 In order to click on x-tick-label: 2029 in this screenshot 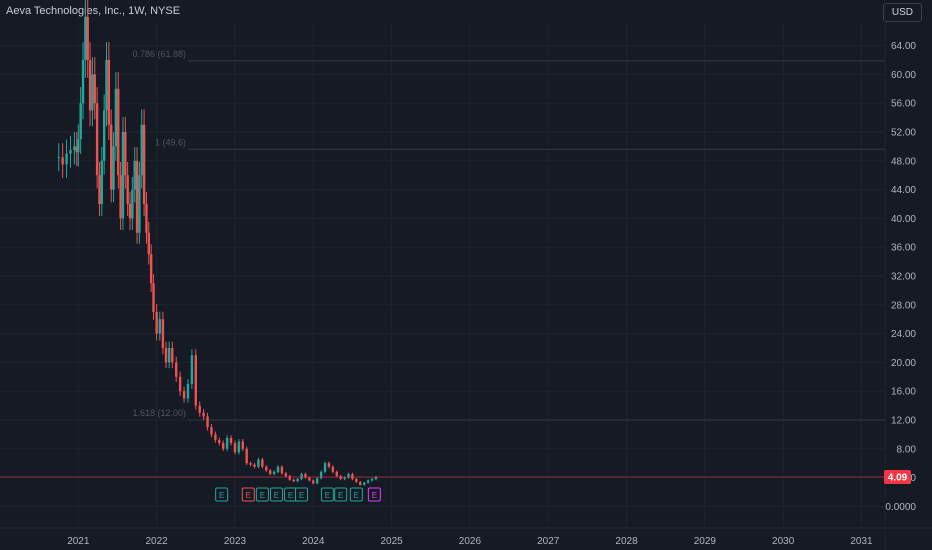, I will do `click(705, 541)`.